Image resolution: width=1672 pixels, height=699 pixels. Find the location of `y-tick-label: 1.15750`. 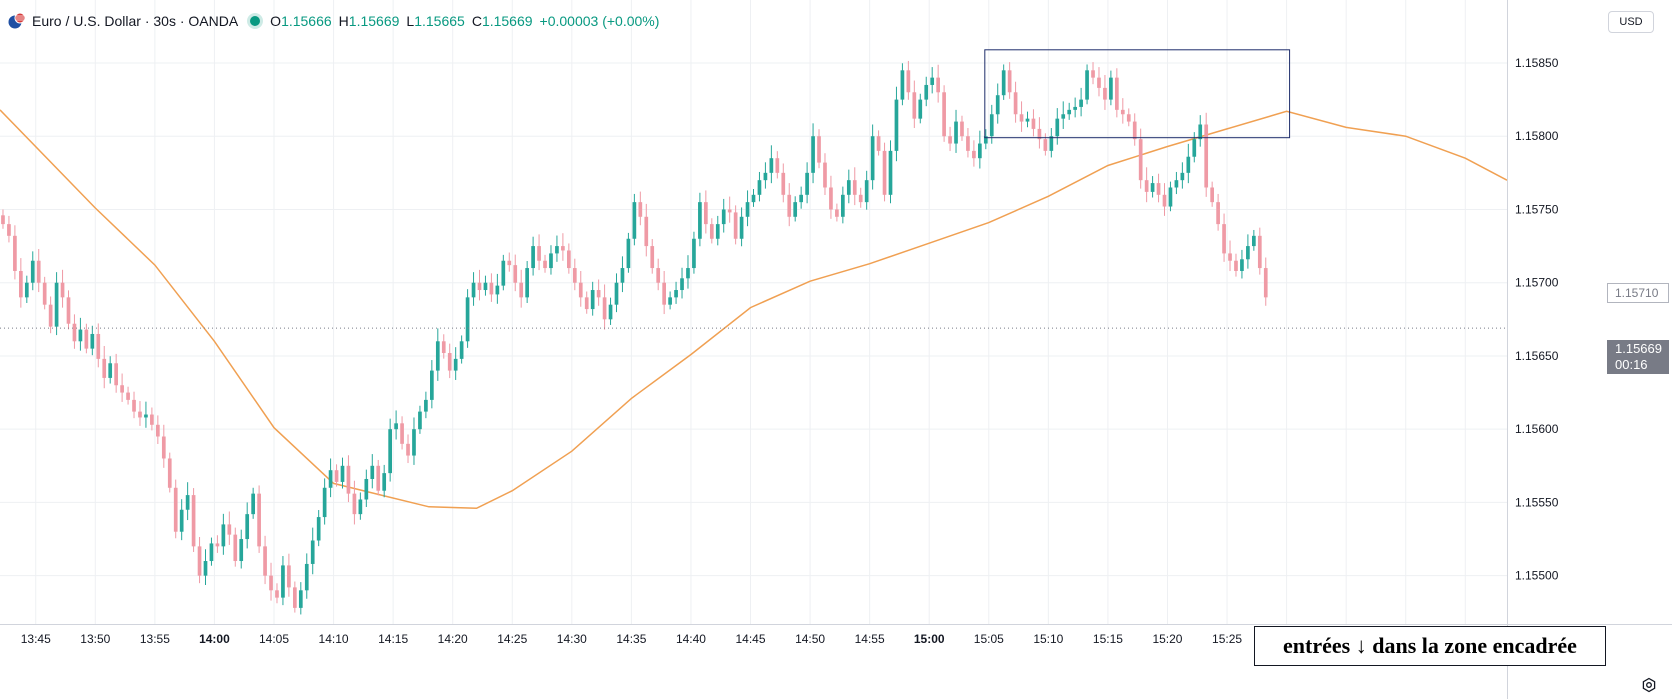

y-tick-label: 1.15750 is located at coordinates (1537, 209).